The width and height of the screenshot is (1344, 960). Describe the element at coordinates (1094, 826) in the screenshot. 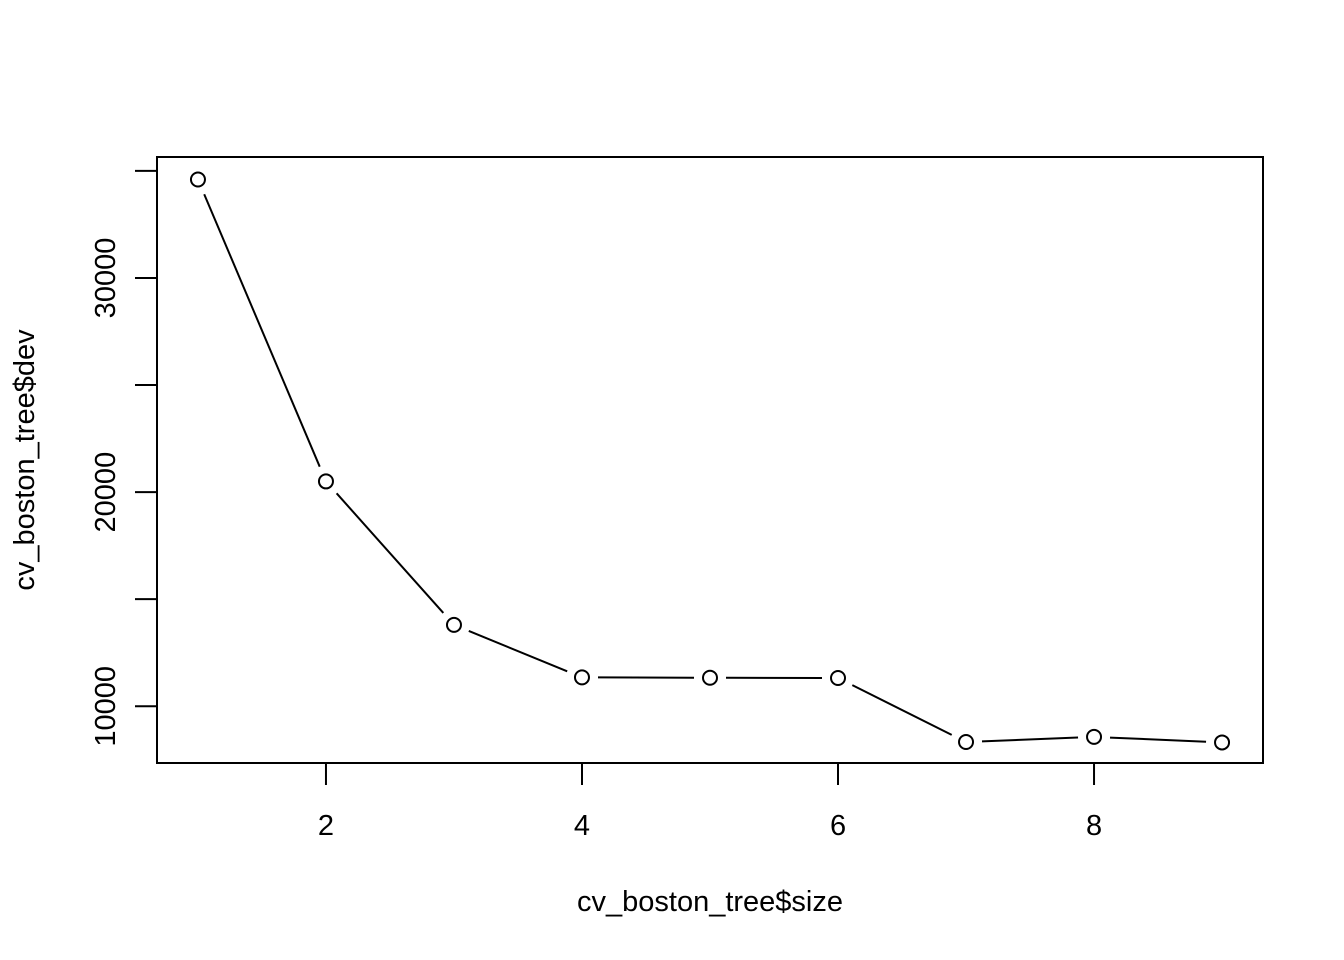

I see `x-tick-label: 8` at that location.